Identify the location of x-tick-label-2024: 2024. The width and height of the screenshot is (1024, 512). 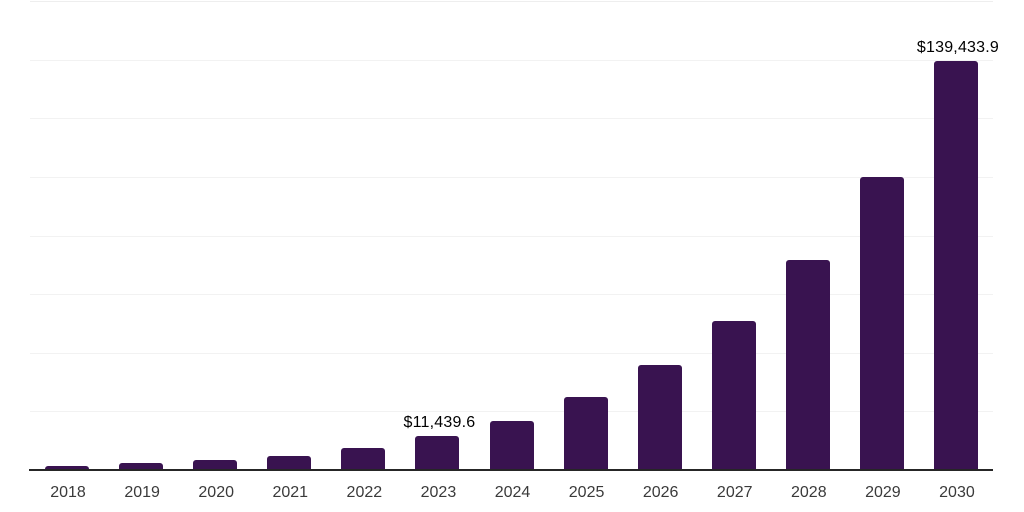
(512, 492).